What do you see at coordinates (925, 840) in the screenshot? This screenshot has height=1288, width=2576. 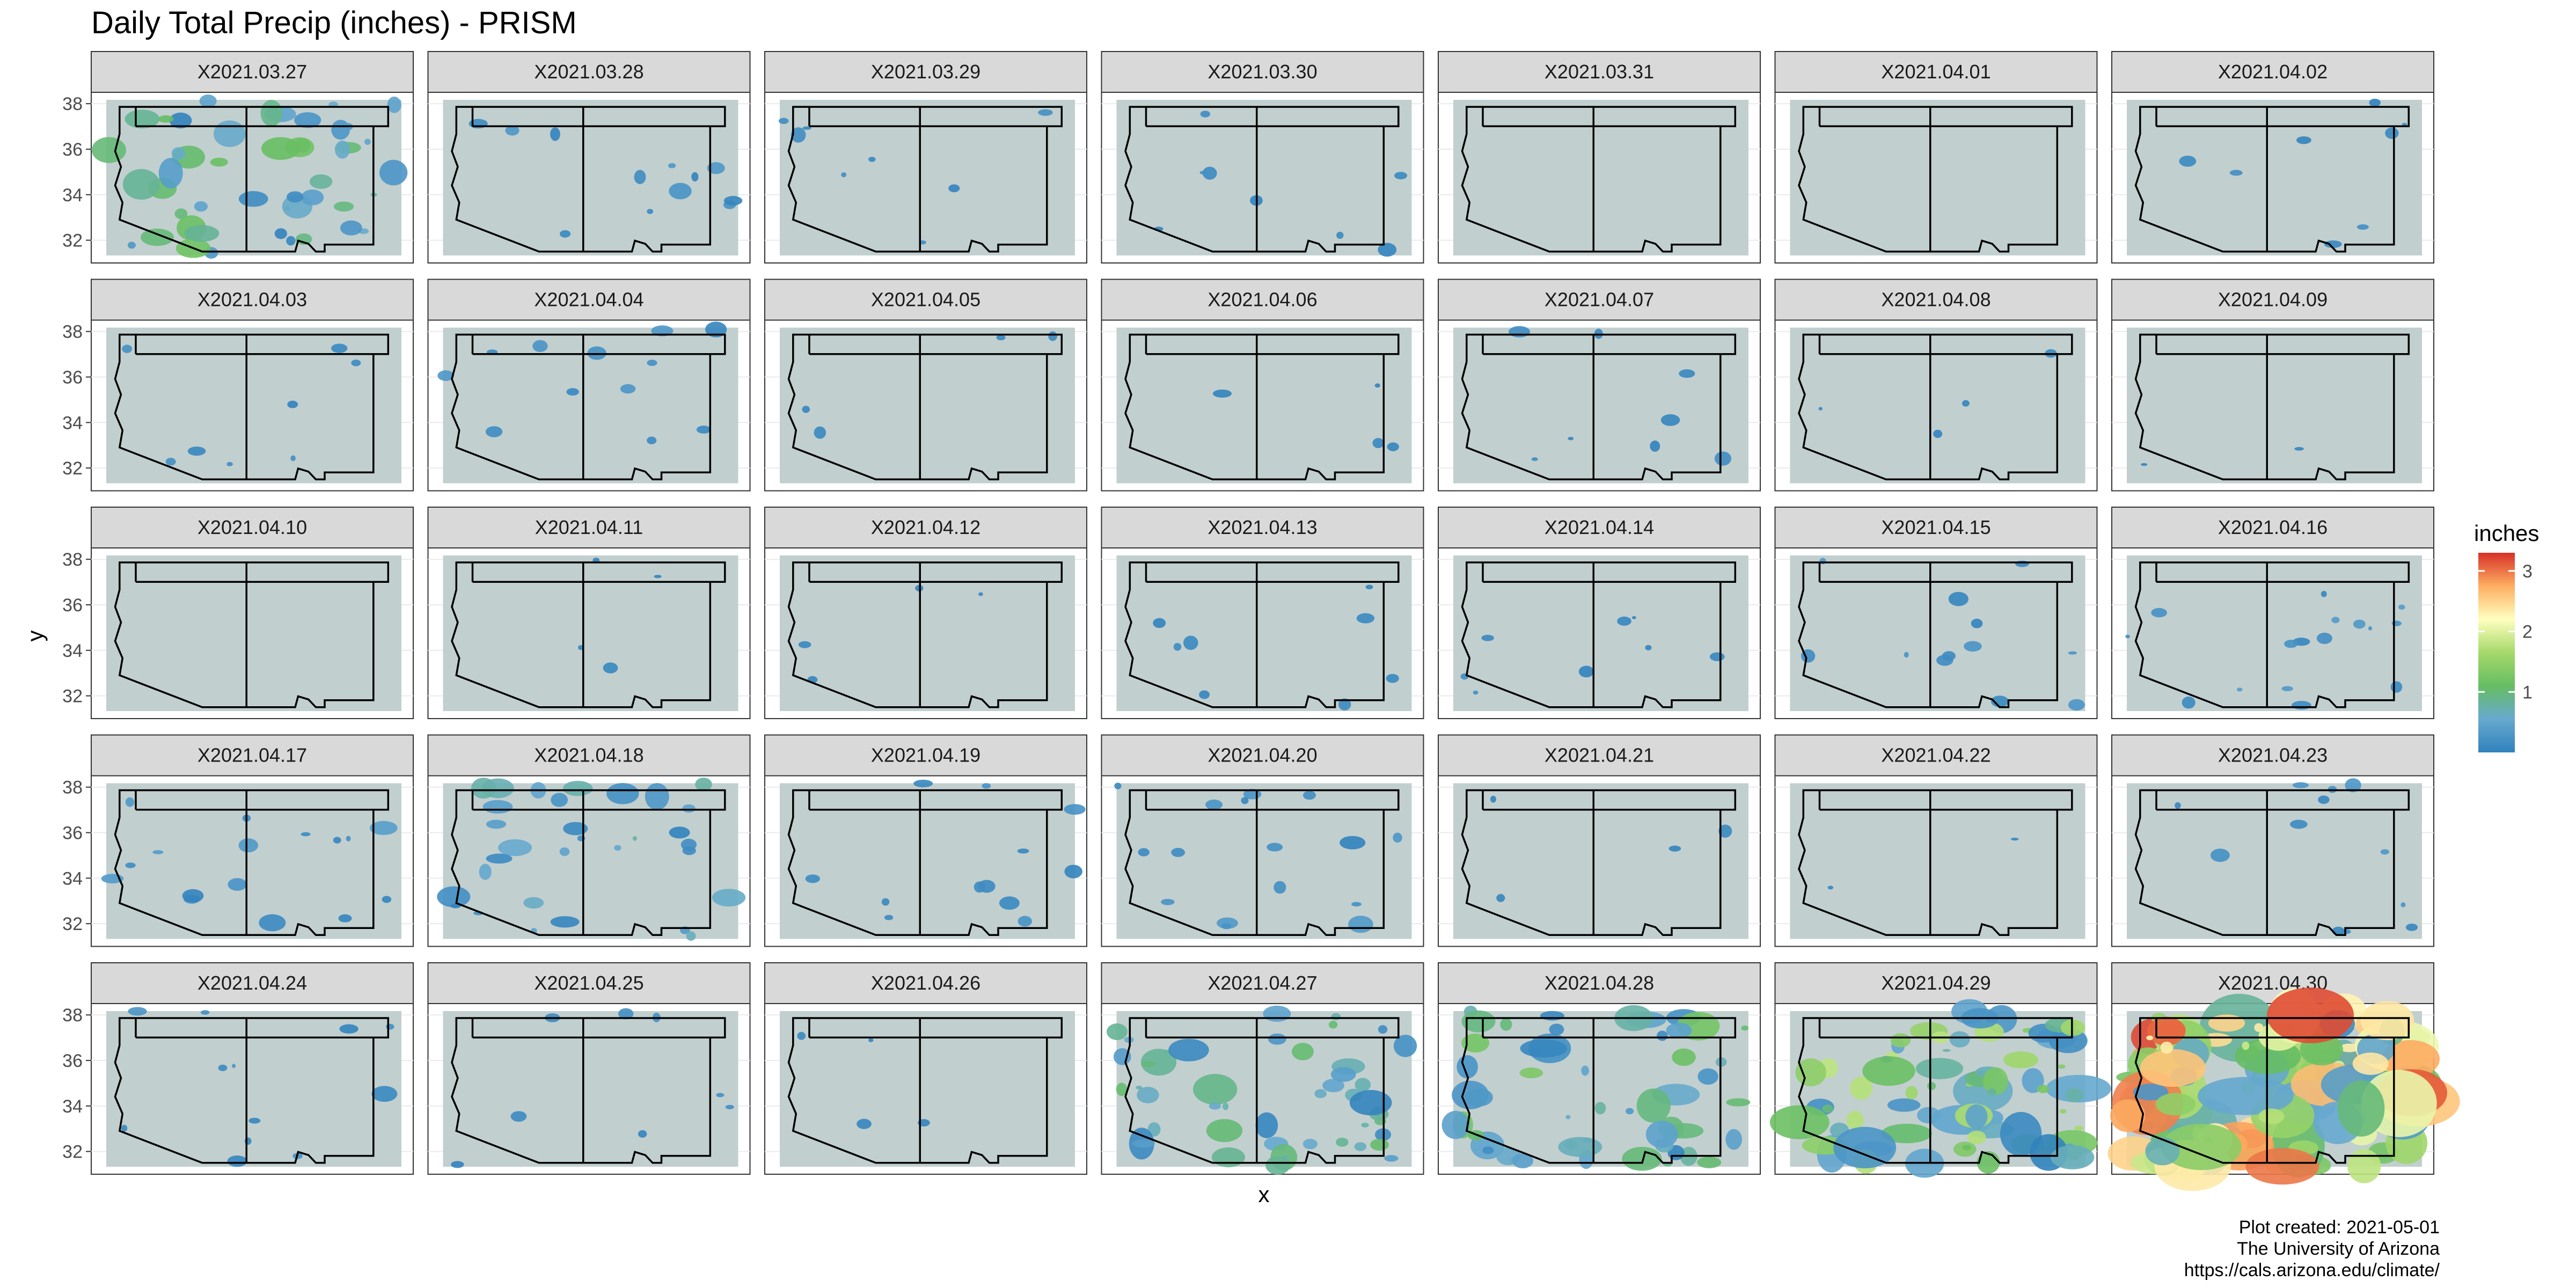 I see `facet-panel: X2021.04.19` at bounding box center [925, 840].